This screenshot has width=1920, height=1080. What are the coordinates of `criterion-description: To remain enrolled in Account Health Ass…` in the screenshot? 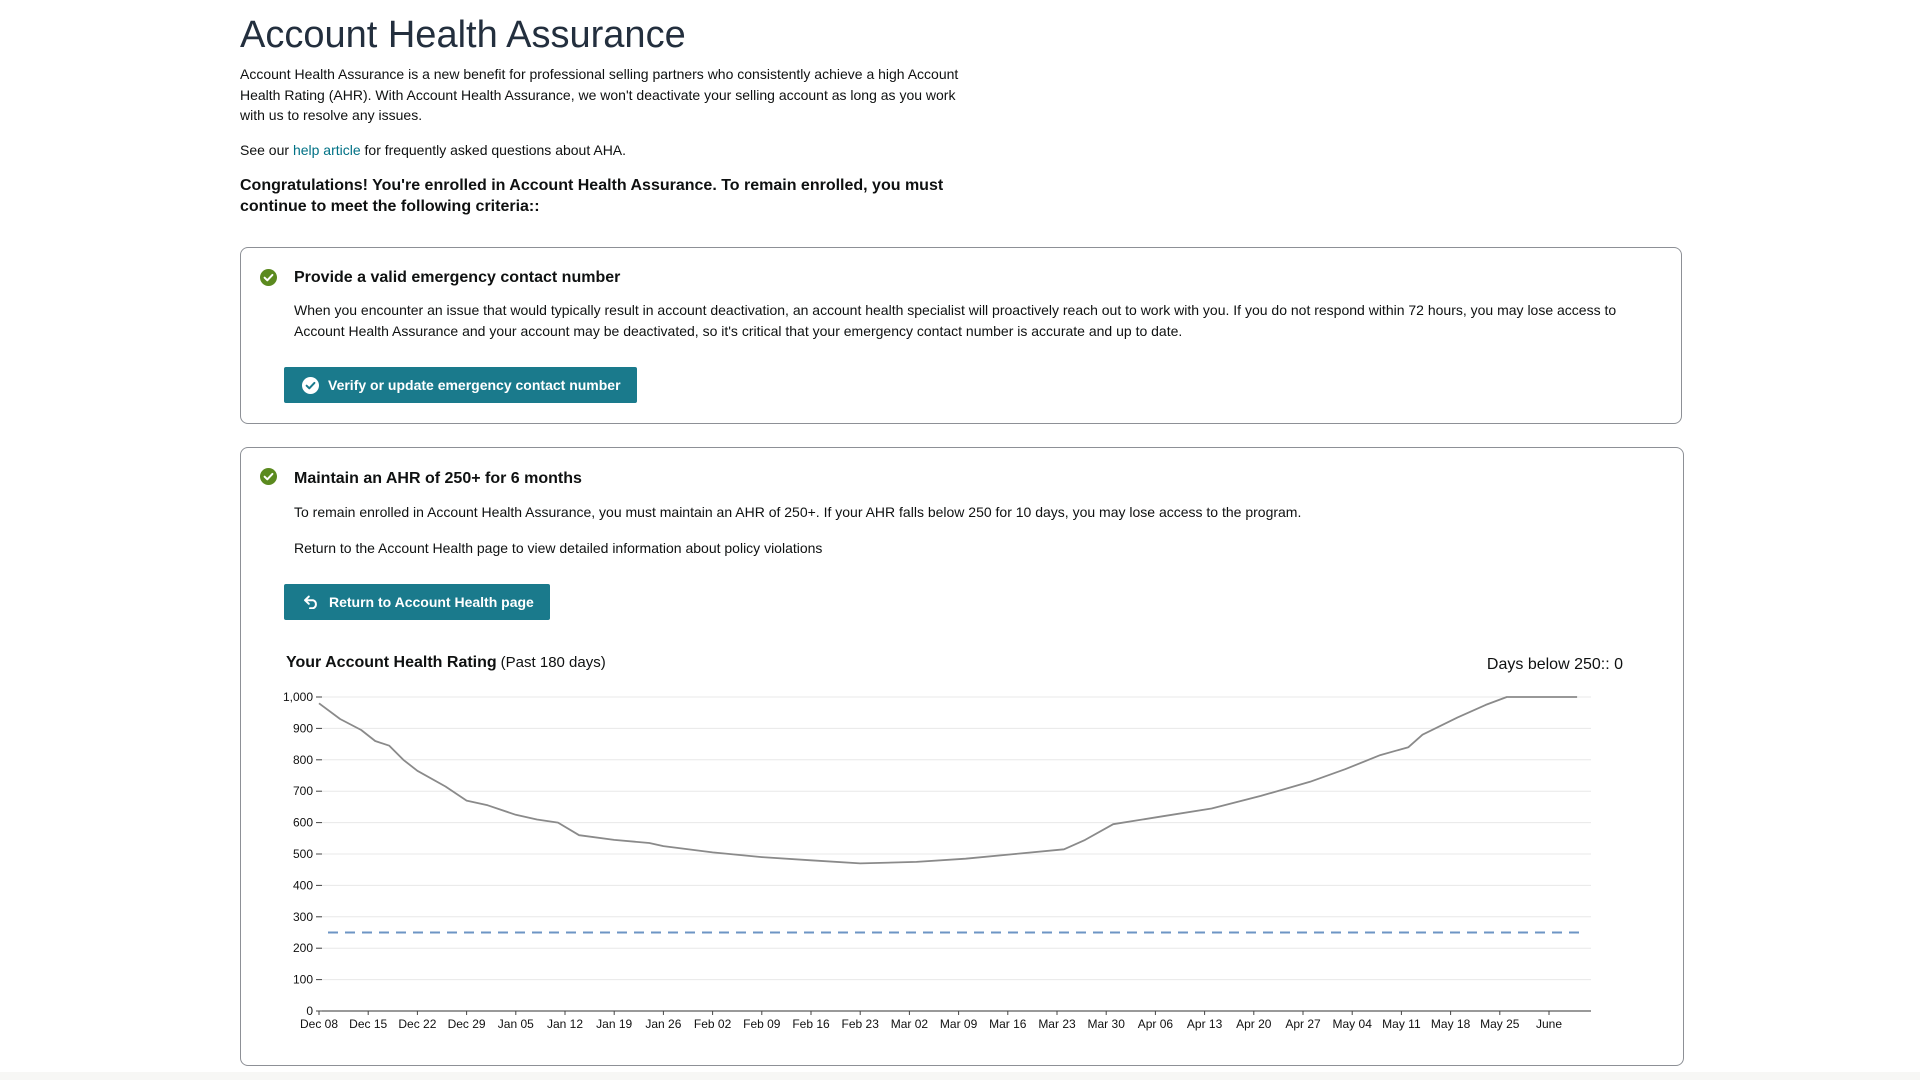 It's located at (798, 512).